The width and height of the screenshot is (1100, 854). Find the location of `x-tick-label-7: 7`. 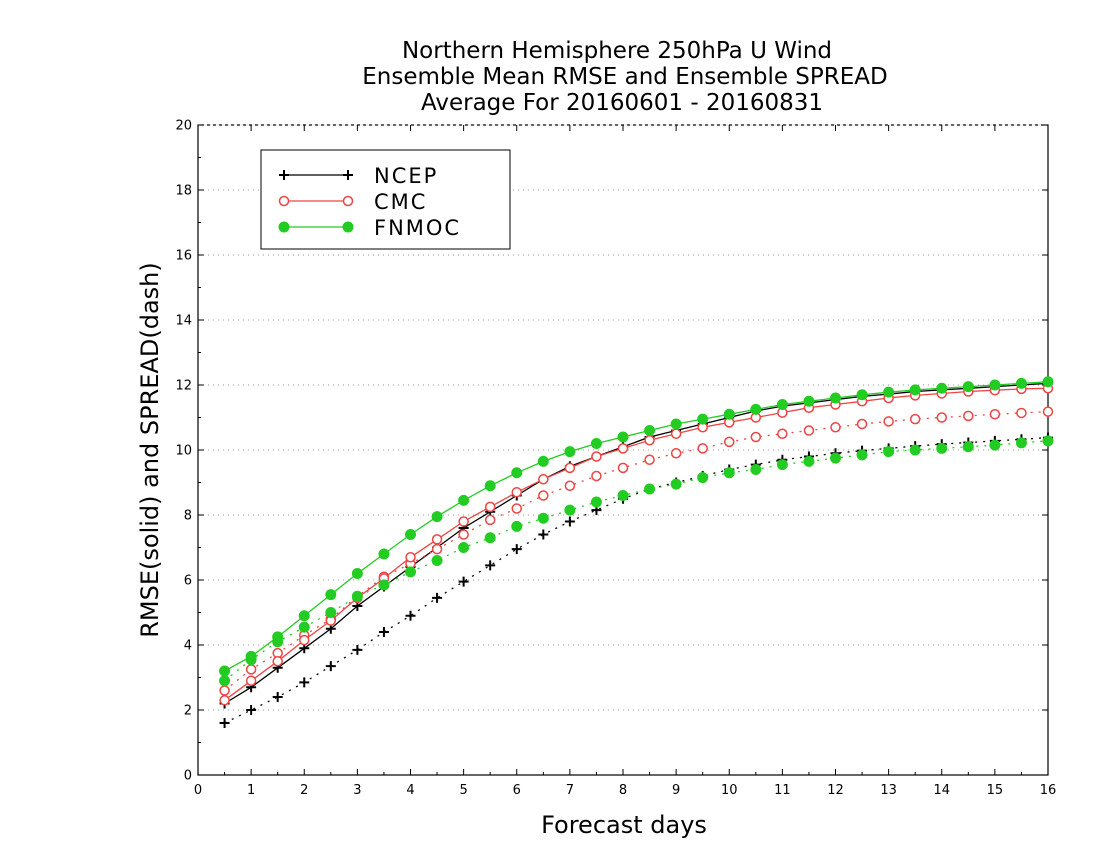

x-tick-label-7: 7 is located at coordinates (570, 790).